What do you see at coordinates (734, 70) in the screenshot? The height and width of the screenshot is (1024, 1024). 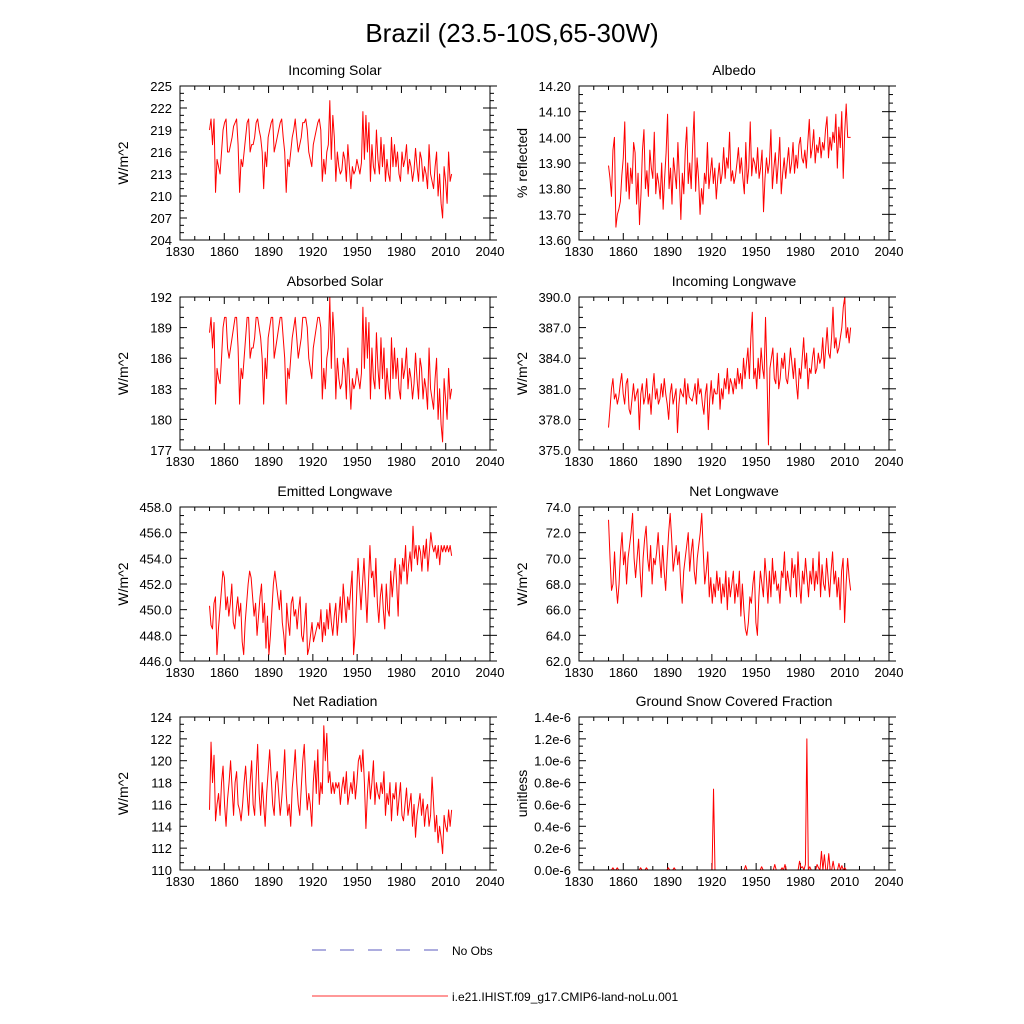 I see `panel-title: Albedo` at bounding box center [734, 70].